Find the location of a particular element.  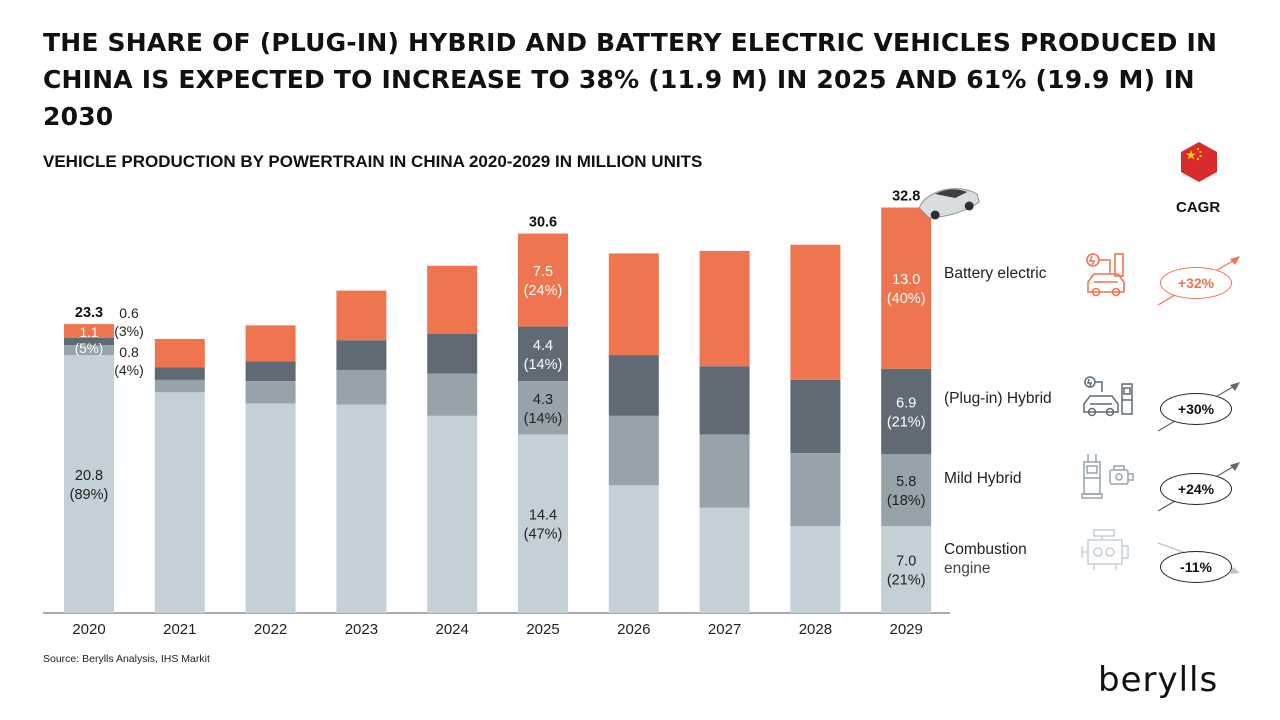

legend-text-phev: (Plug-in) Hybrid is located at coordinates (998, 398).